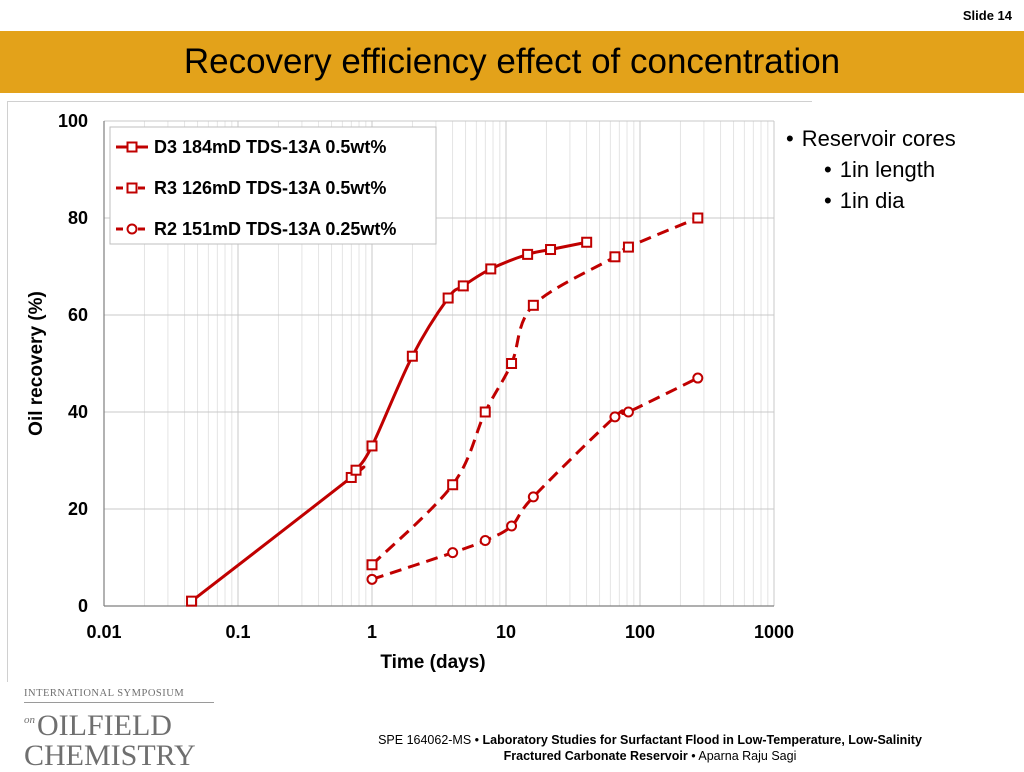 The image size is (1024, 772). I want to click on x-tick-label: 100, so click(640, 632).